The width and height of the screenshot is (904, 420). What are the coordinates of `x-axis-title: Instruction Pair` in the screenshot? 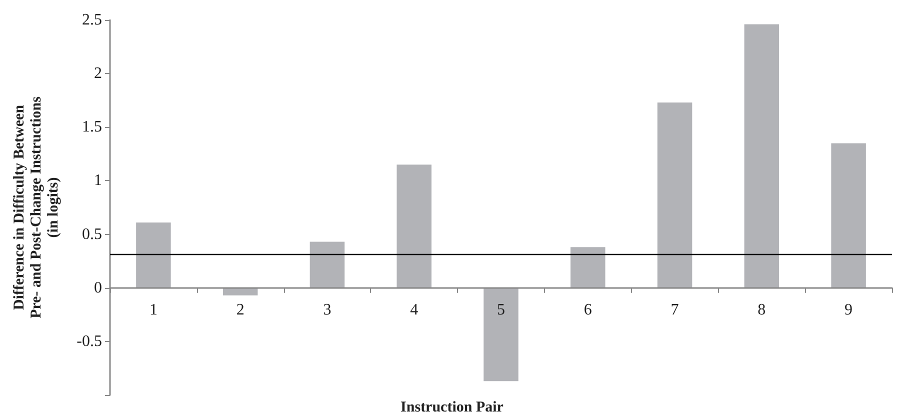 It's located at (452, 408).